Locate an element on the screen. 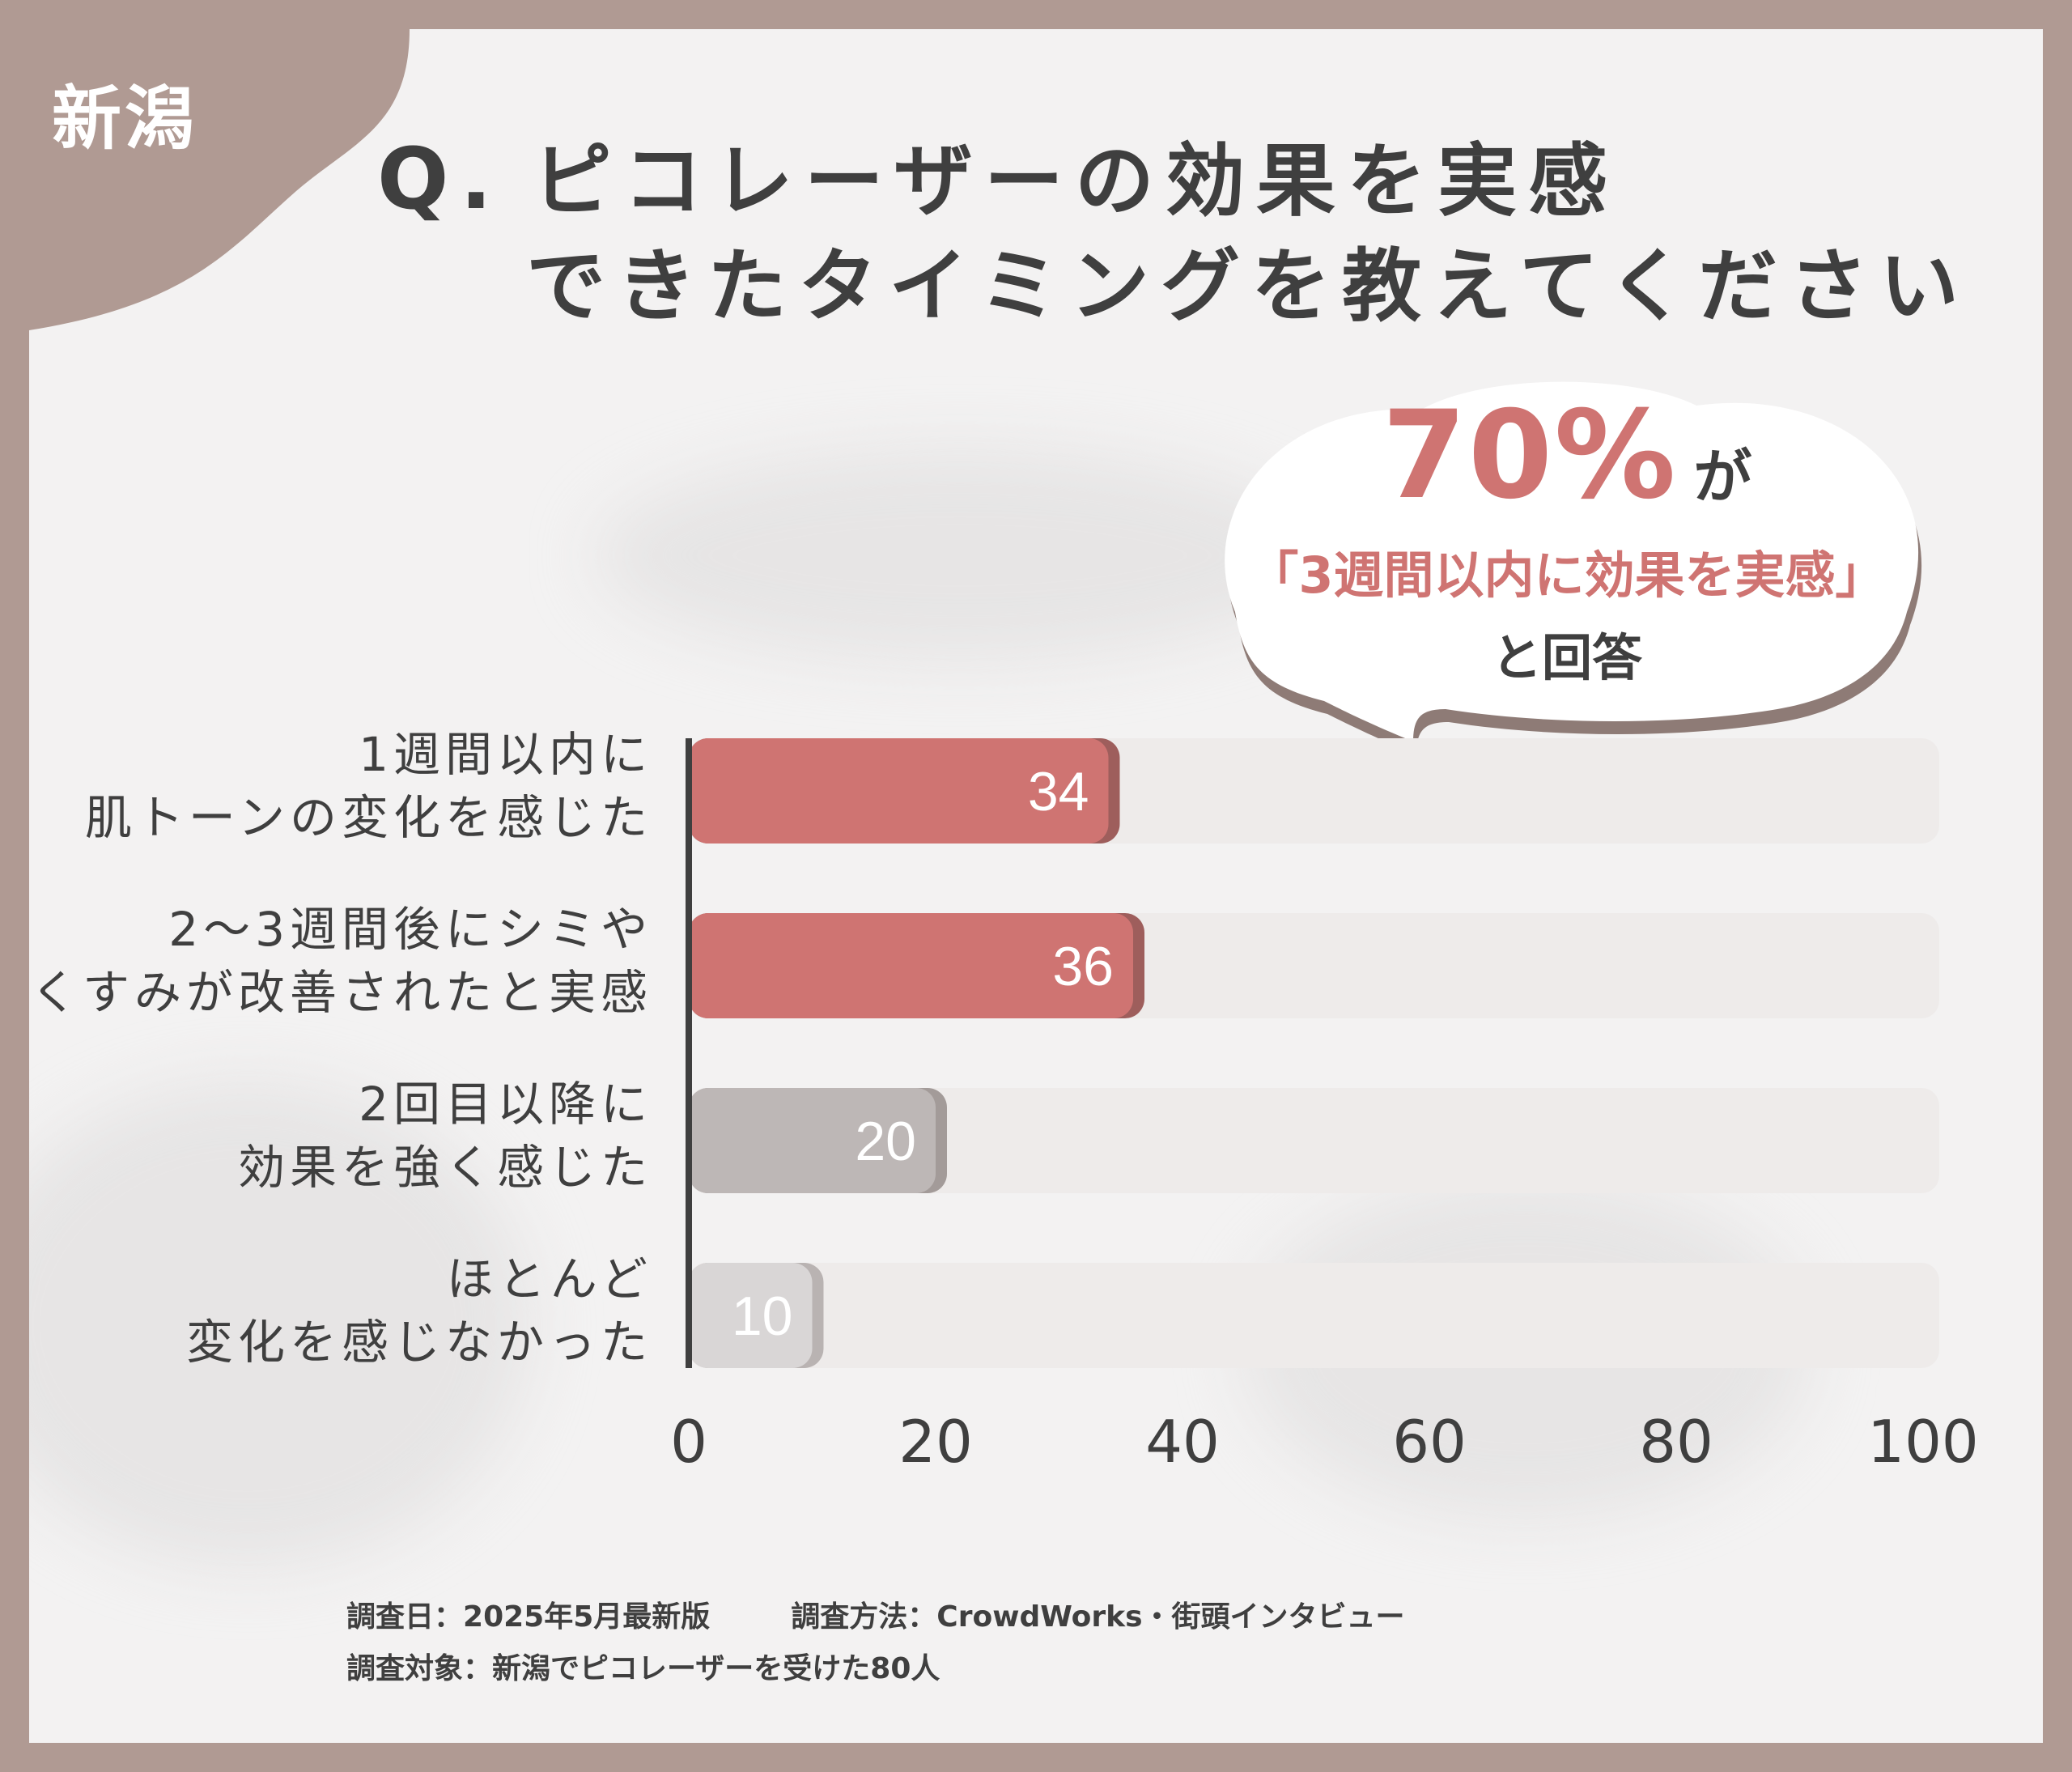 The height and width of the screenshot is (1772, 2072). question-marker: Q. is located at coordinates (440, 179).